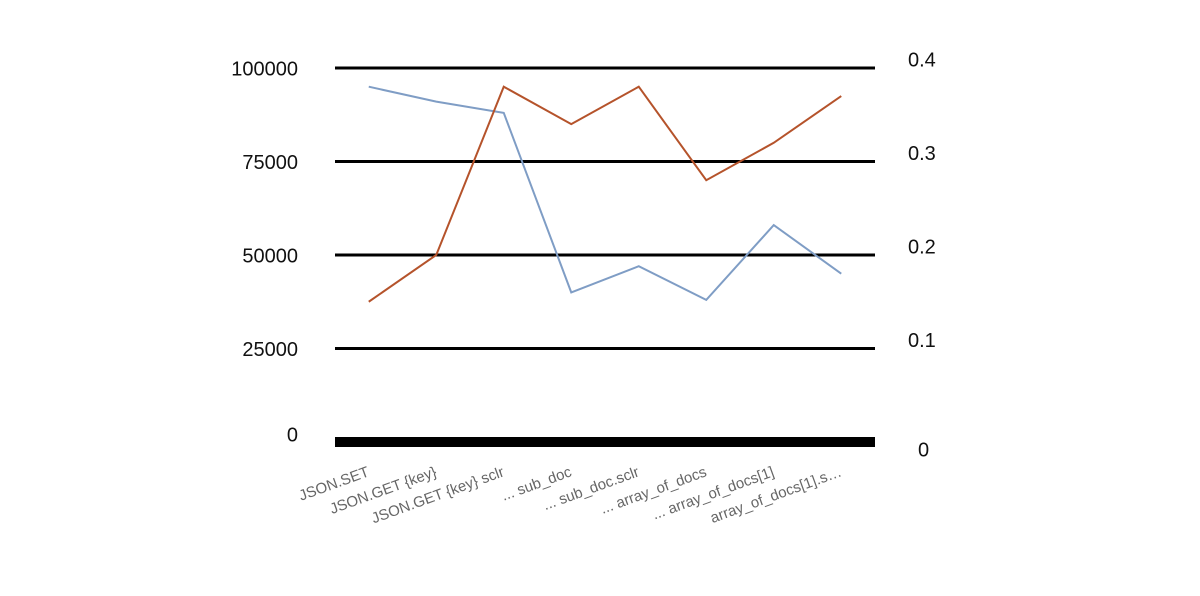 The width and height of the screenshot is (1200, 596). Describe the element at coordinates (292, 435) in the screenshot. I see `y-tick-label: 0` at that location.